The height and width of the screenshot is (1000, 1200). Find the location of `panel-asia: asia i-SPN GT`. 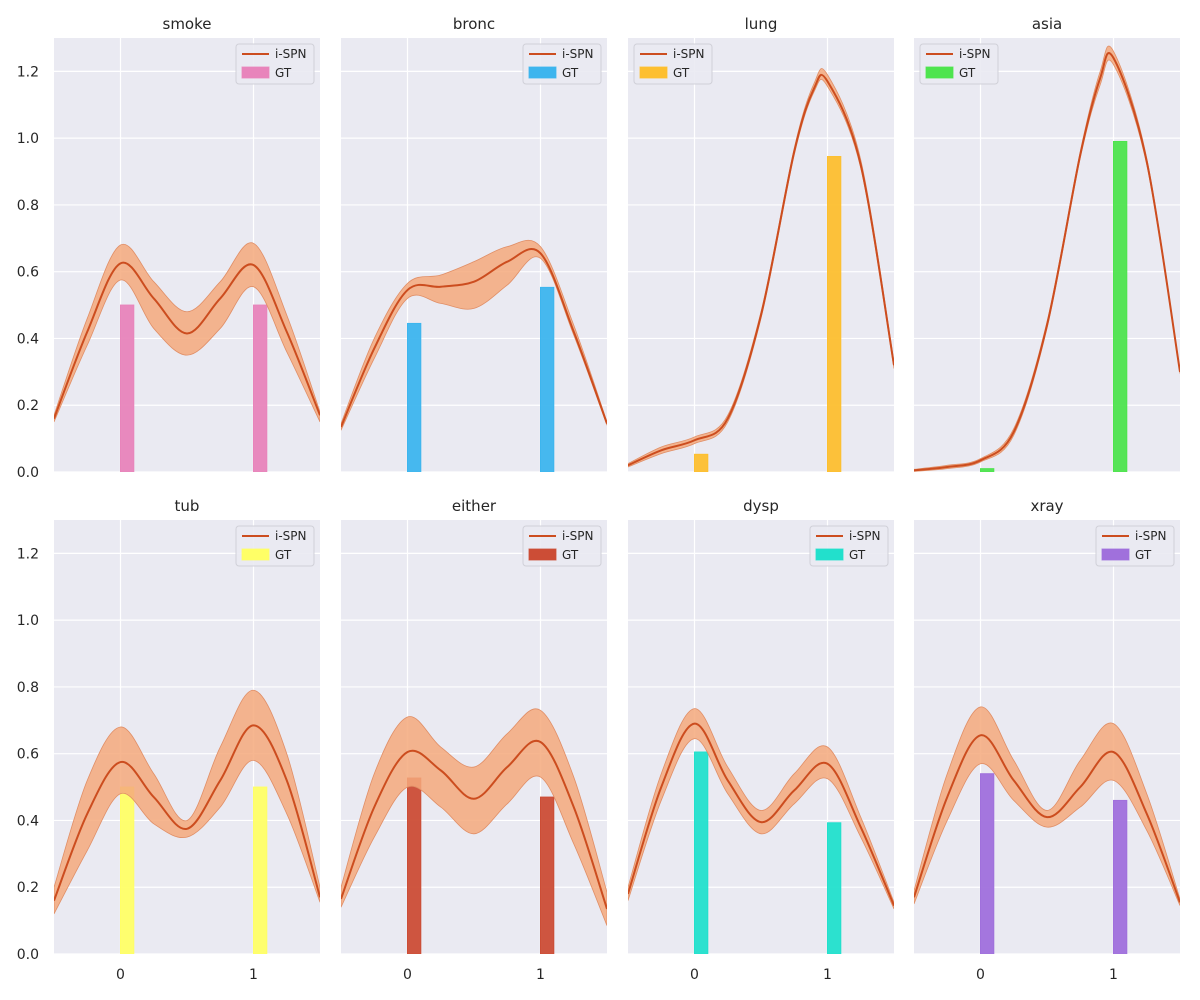

panel-asia: asia i-SPN GT is located at coordinates (1047, 244).